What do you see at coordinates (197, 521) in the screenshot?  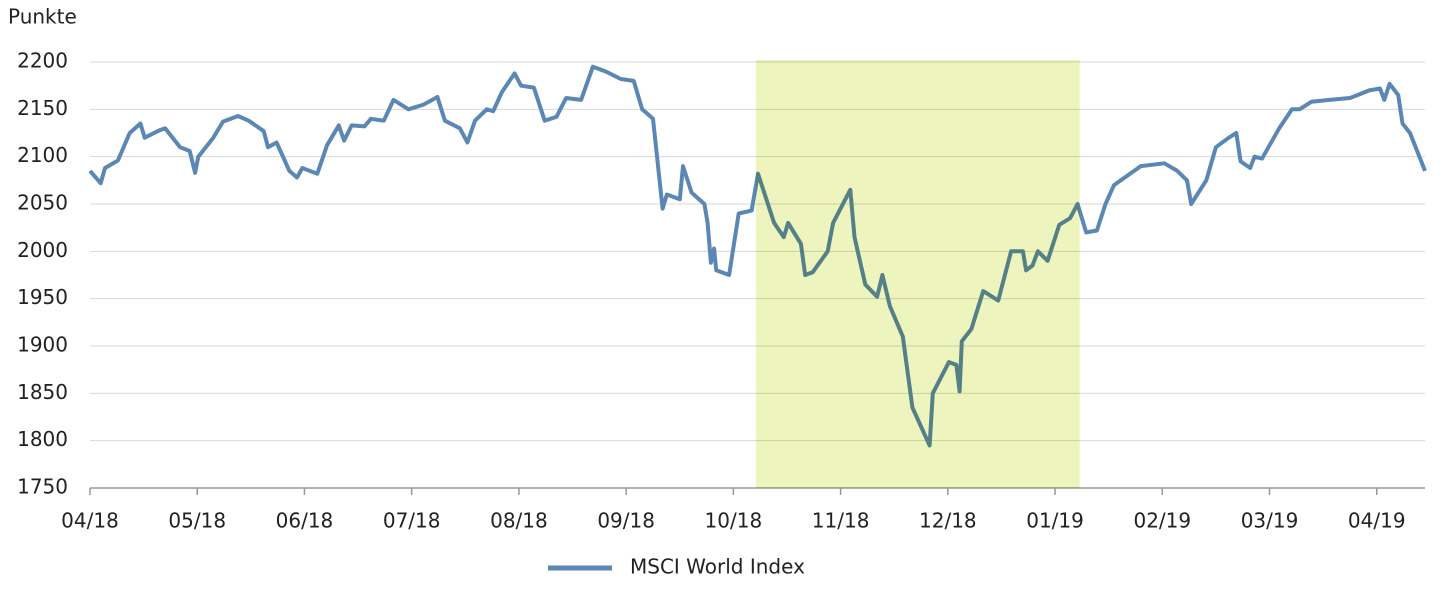 I see `x-tick-label: 05/18` at bounding box center [197, 521].